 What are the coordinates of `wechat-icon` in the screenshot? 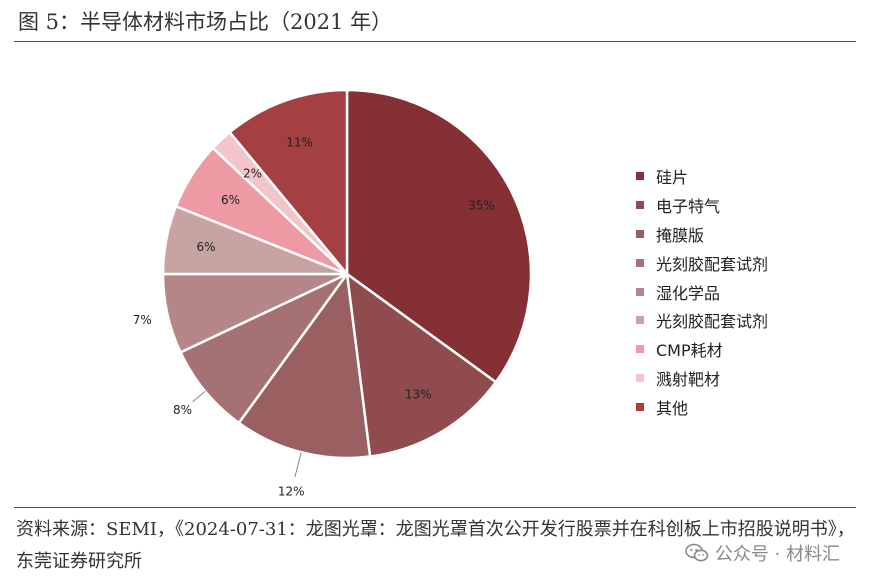 It's located at (697, 552).